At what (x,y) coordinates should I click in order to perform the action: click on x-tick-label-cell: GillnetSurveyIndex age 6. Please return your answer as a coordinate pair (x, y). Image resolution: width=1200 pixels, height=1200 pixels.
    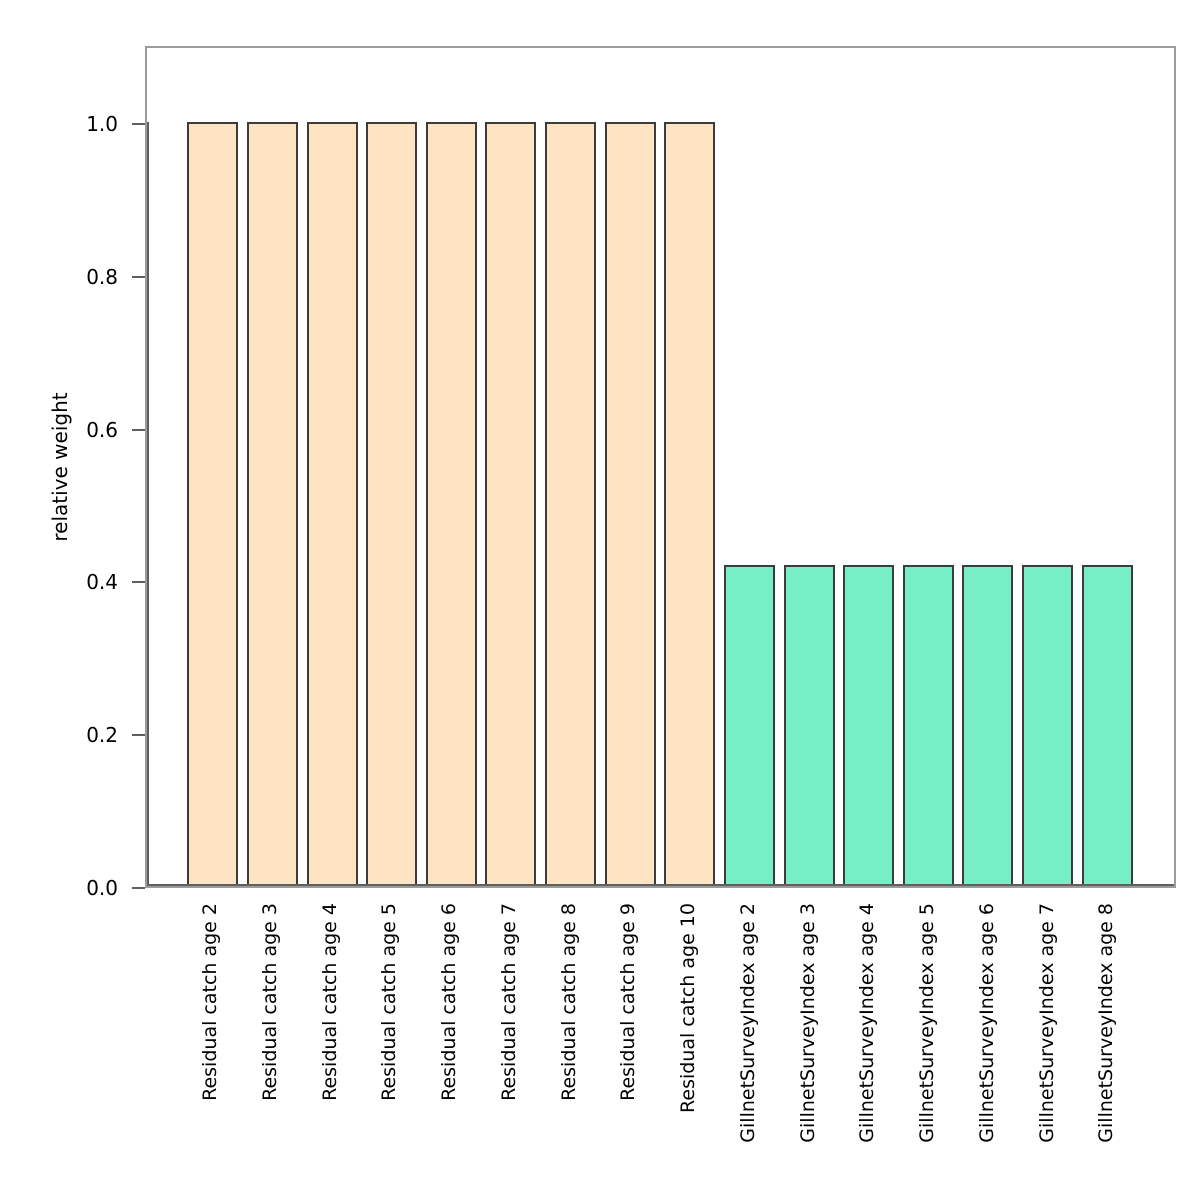
    Looking at the image, I should click on (988, 1048).